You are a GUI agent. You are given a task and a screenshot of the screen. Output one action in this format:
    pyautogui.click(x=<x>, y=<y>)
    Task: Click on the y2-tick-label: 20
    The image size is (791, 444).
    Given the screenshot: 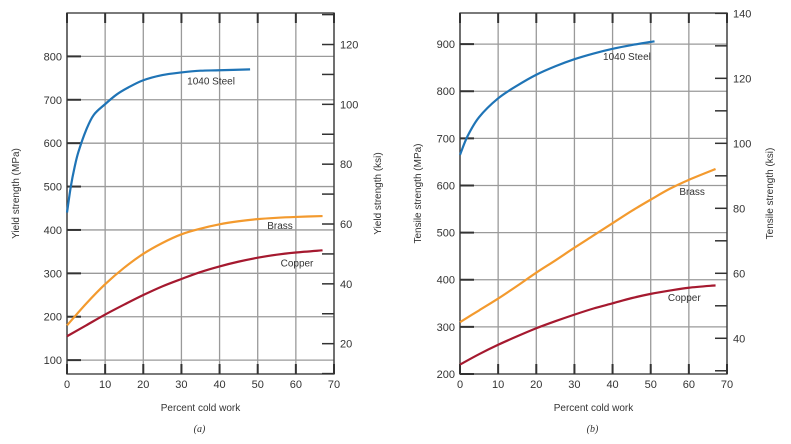 What is the action you would take?
    pyautogui.click(x=346, y=345)
    